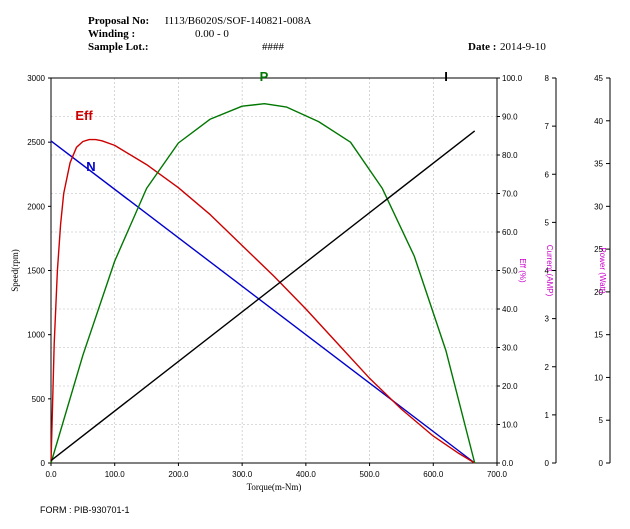  I want to click on eff-tick-label: 60.0, so click(510, 232).